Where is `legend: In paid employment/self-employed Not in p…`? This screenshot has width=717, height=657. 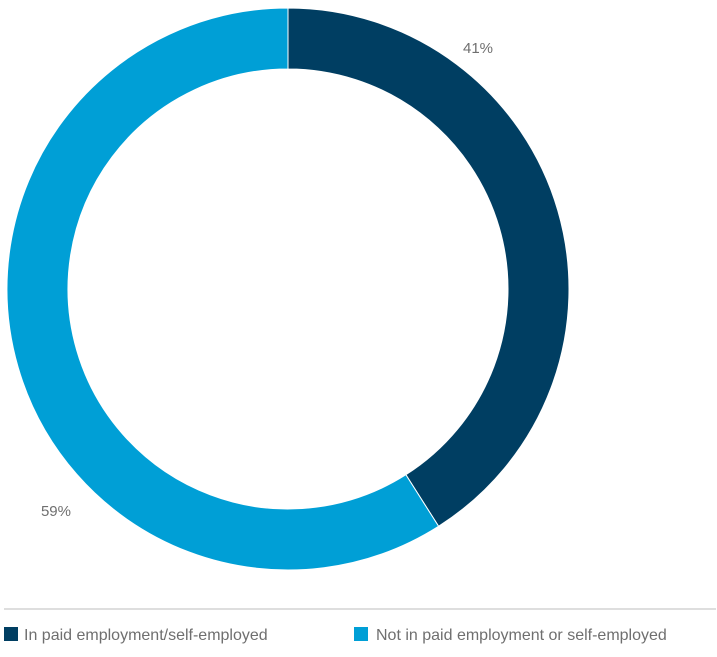 legend: In paid employment/self-employed Not in p… is located at coordinates (335, 635).